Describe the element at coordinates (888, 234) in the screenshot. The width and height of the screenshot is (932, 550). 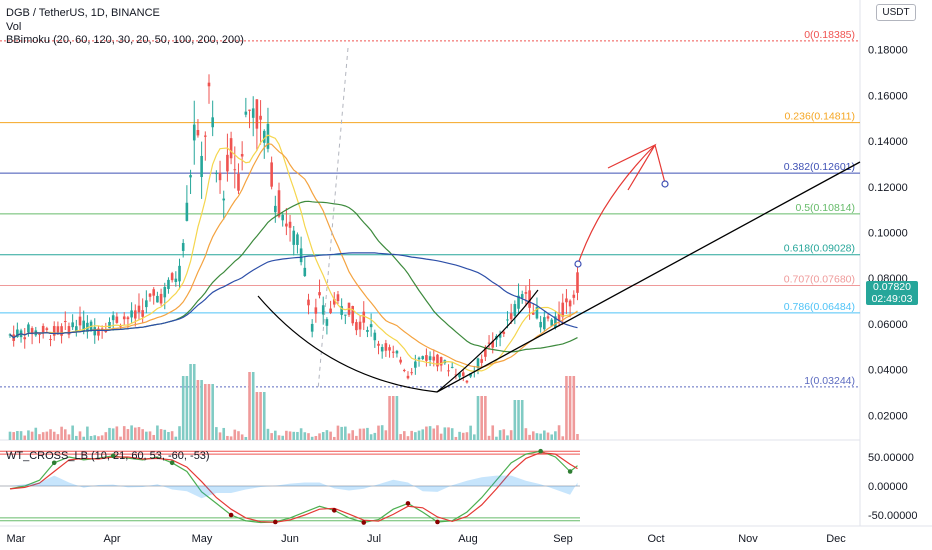
I see `price-tick-label: 0.10000` at that location.